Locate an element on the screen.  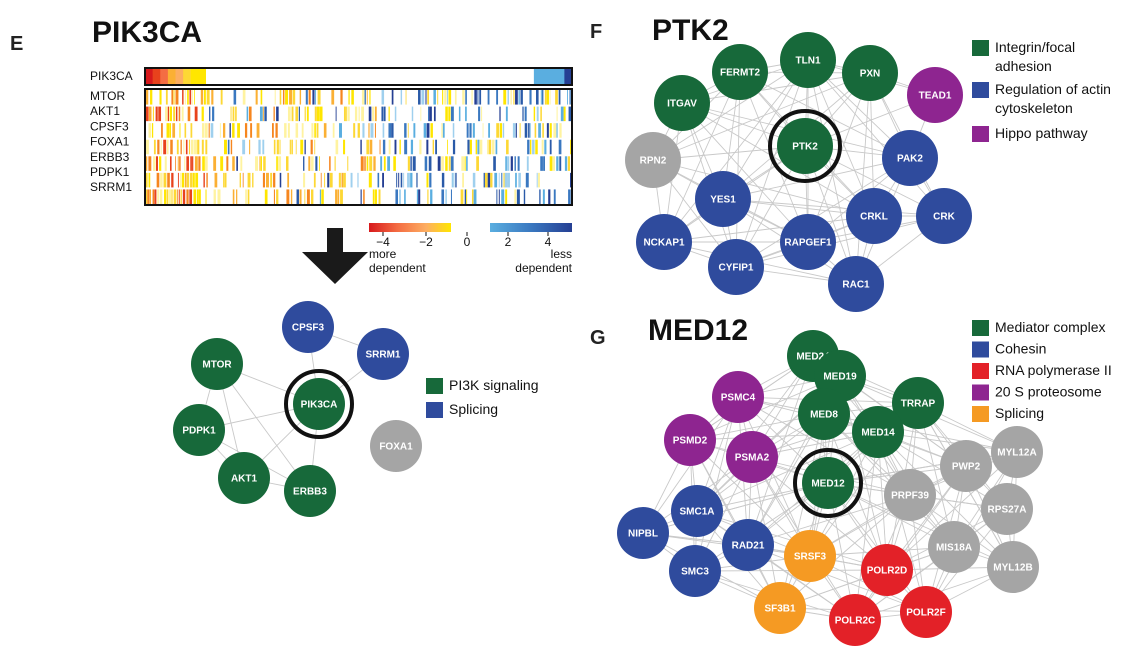
node-pwp2: PWP2 is located at coordinates (966, 466).